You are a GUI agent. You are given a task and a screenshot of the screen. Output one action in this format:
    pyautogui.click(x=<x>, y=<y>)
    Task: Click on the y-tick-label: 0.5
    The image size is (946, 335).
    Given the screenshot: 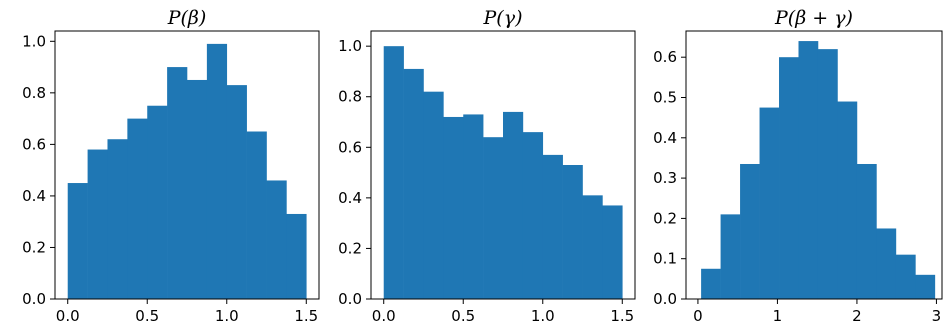 What is the action you would take?
    pyautogui.click(x=665, y=97)
    